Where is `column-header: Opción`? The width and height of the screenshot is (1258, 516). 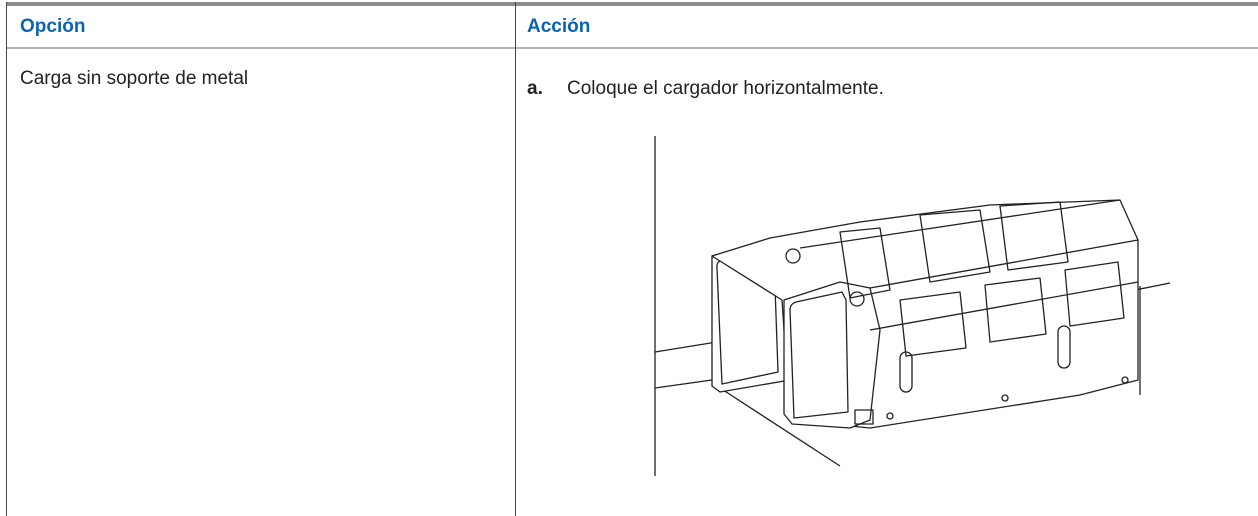
column-header: Opción is located at coordinates (53, 26).